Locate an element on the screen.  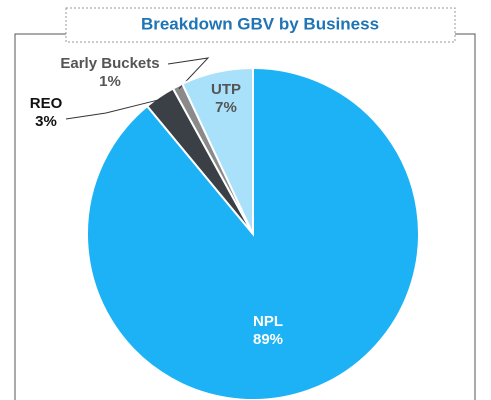
chart-title: Breakdown GBV by Business is located at coordinates (260, 23).